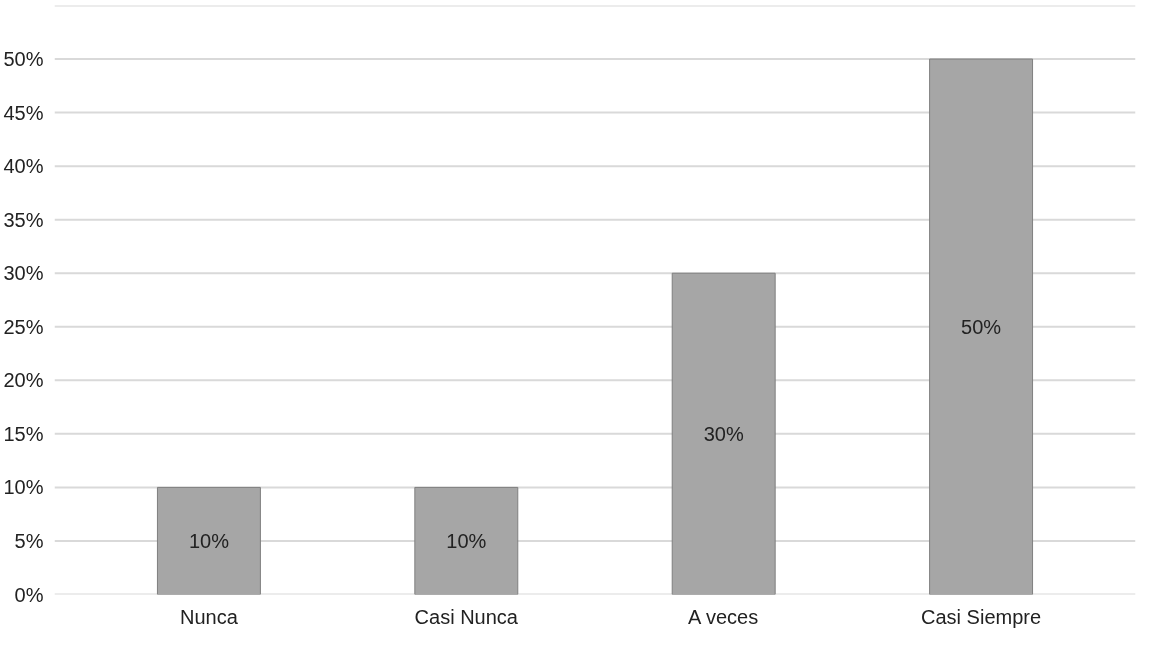 This screenshot has width=1166, height=645. I want to click on x-tick-label: Casi Nunca, so click(466, 616).